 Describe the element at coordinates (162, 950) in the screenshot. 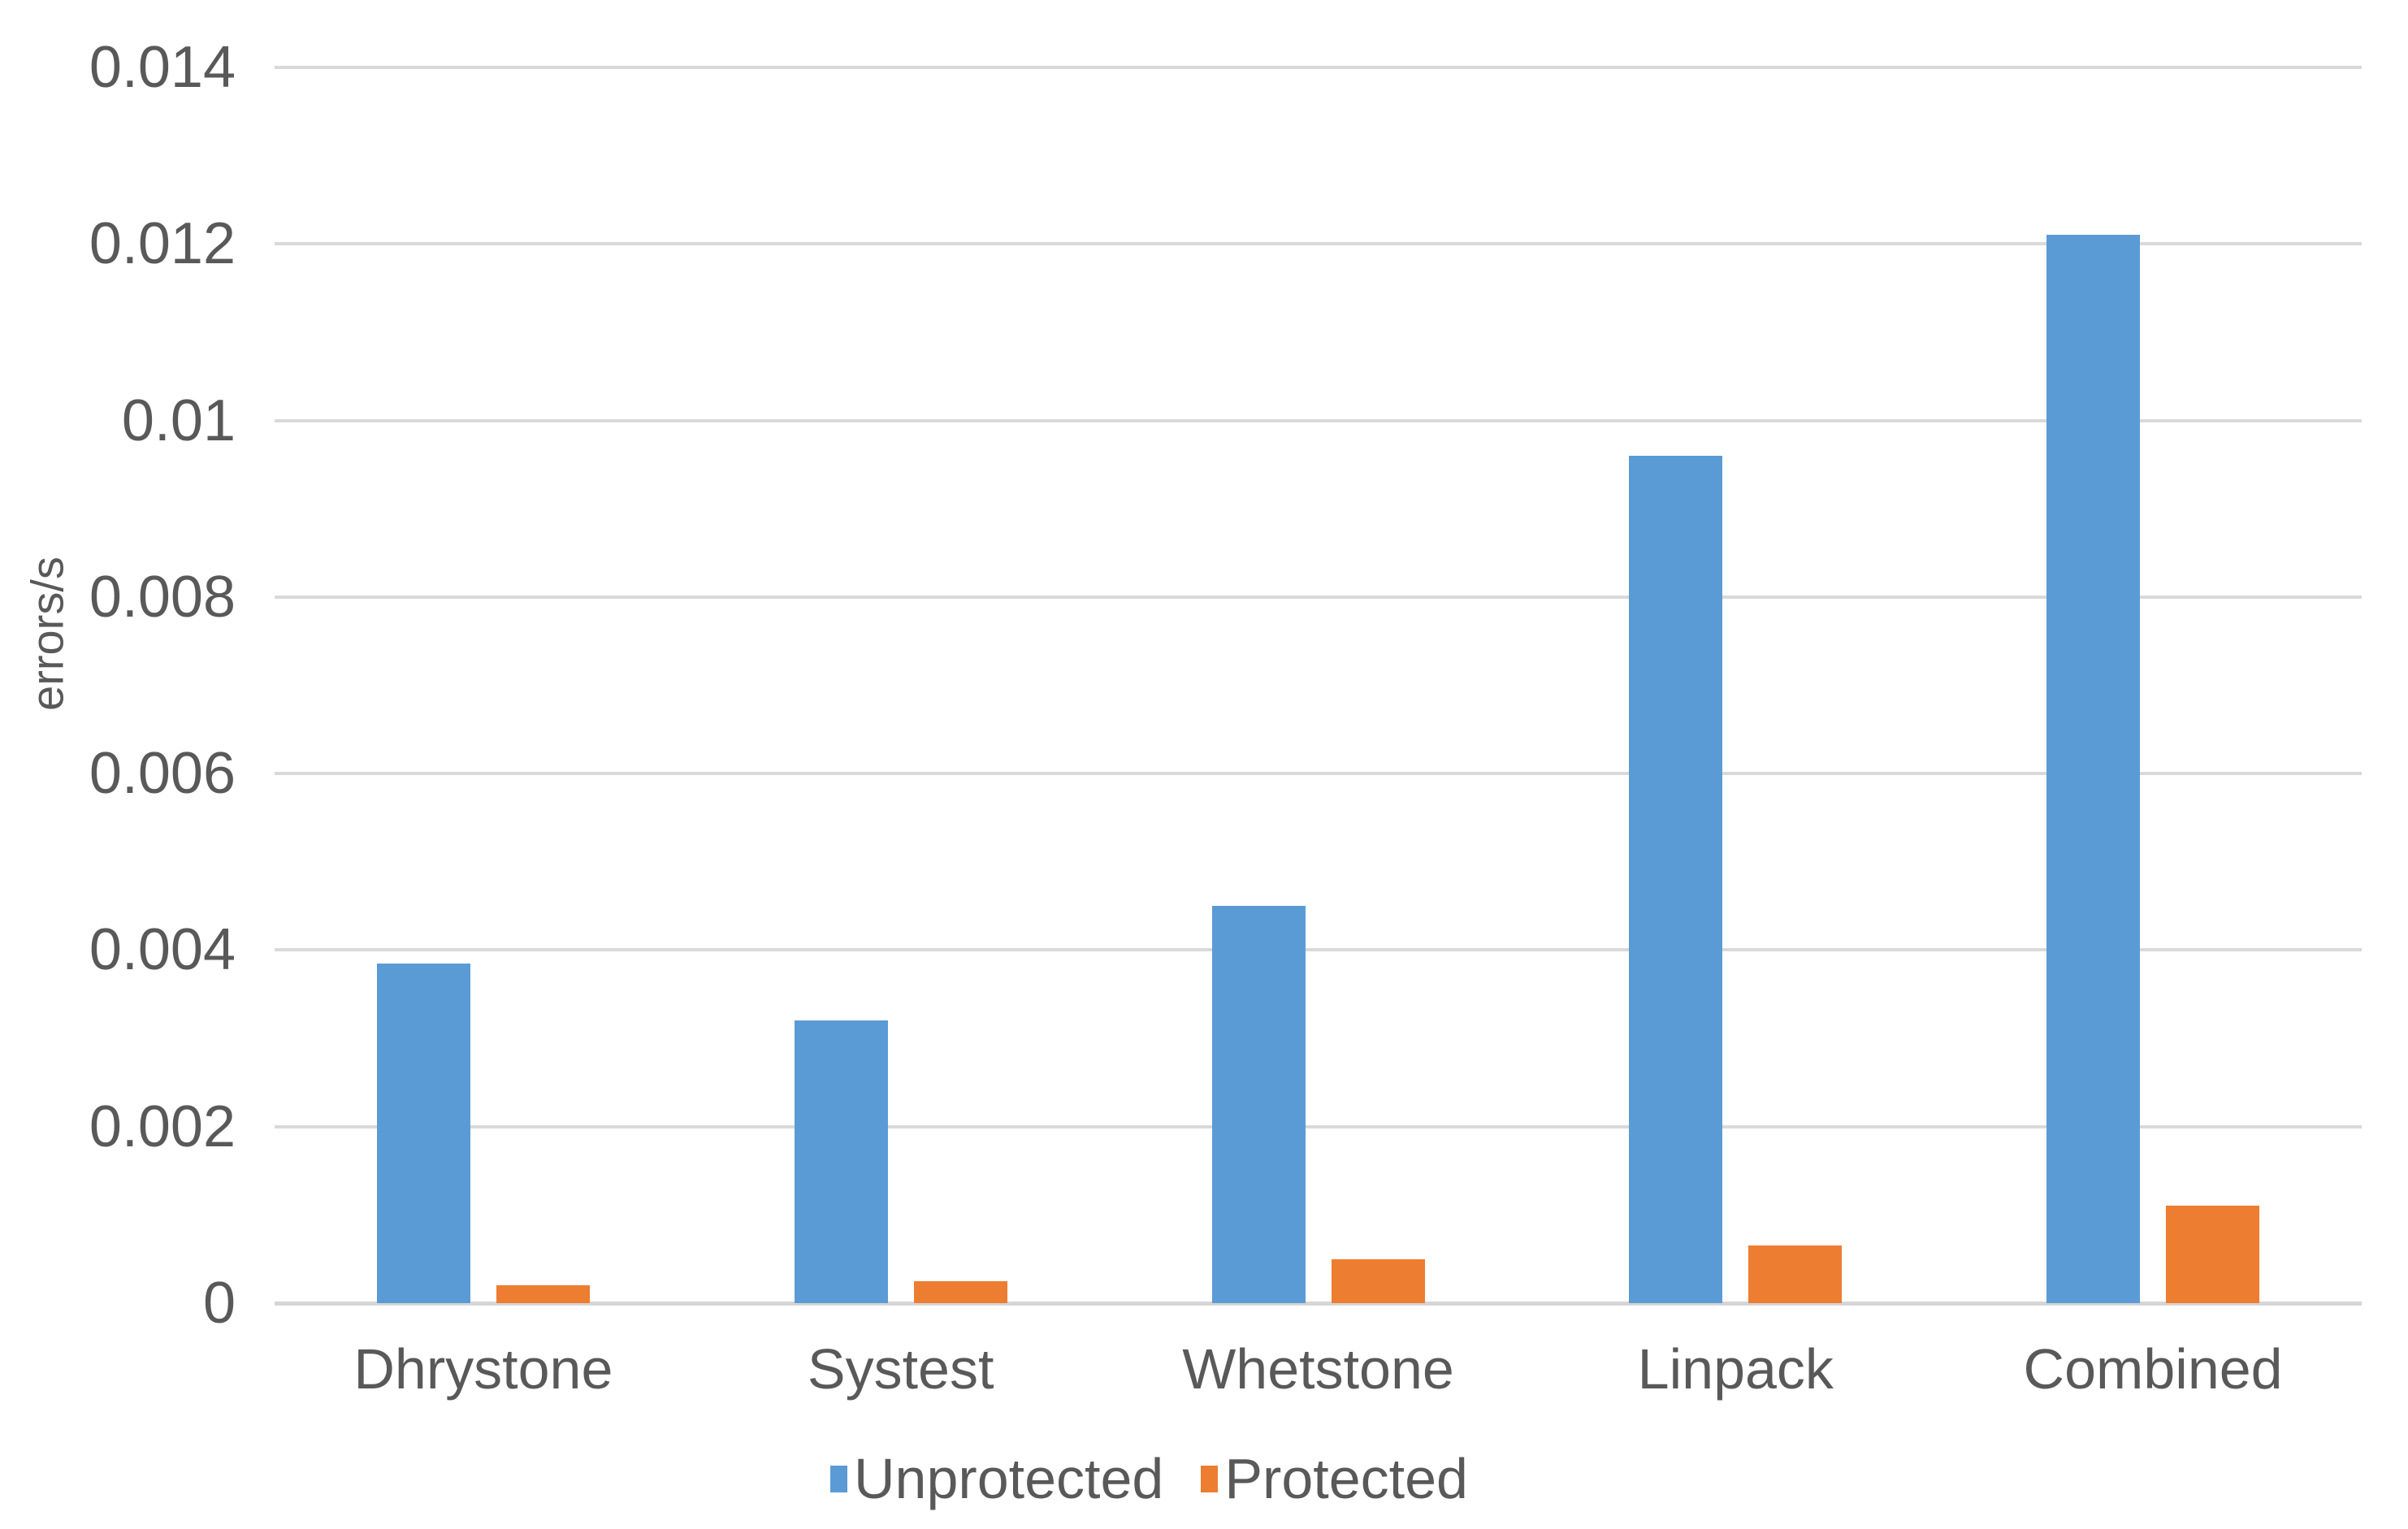

I see `y-tick-label-0.004: 0.004` at that location.